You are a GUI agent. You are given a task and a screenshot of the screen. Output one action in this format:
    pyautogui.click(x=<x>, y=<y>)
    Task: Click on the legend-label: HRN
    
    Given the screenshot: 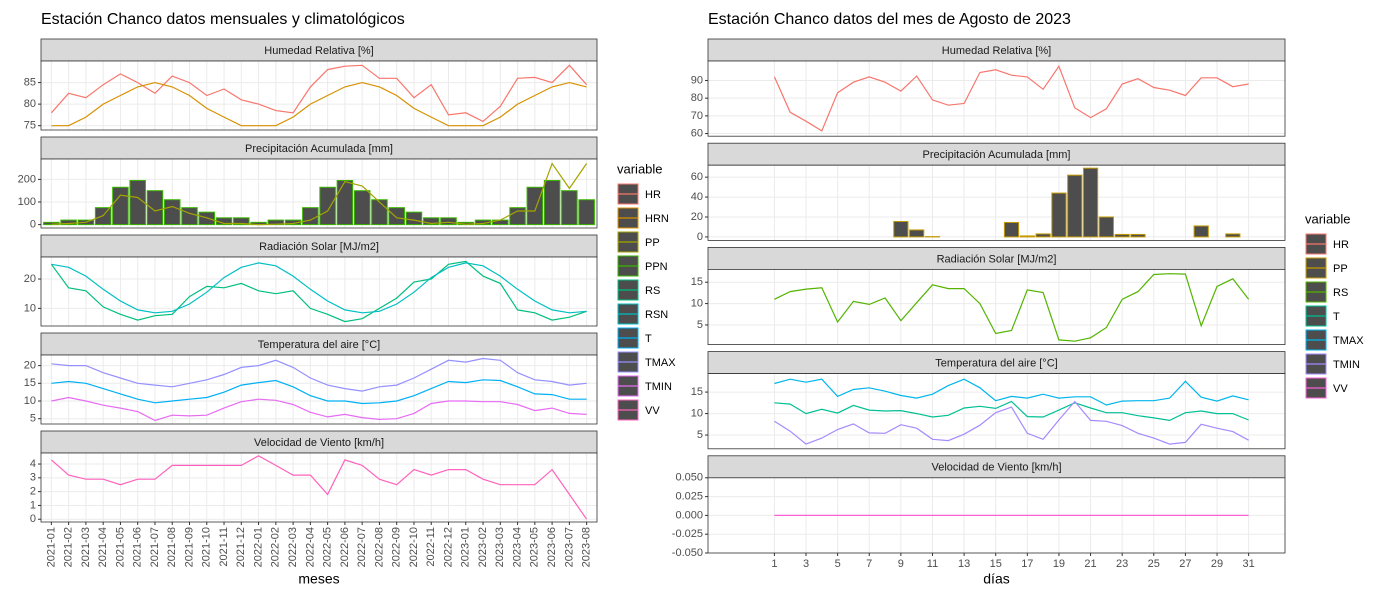 What is the action you would take?
    pyautogui.click(x=657, y=219)
    